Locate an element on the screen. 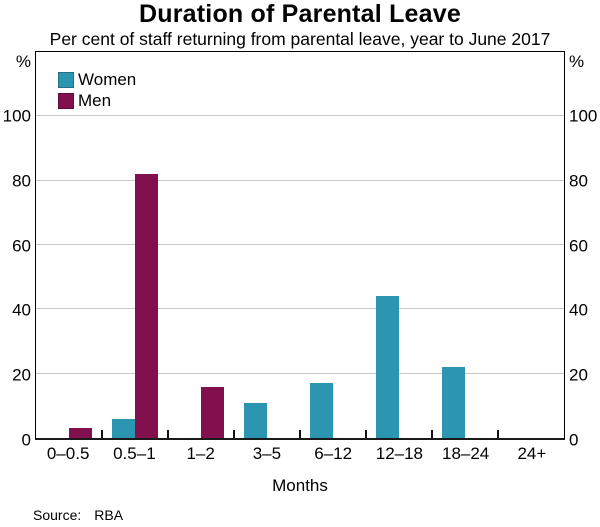 The height and width of the screenshot is (527, 600). legend-swatch-men is located at coordinates (66, 100).